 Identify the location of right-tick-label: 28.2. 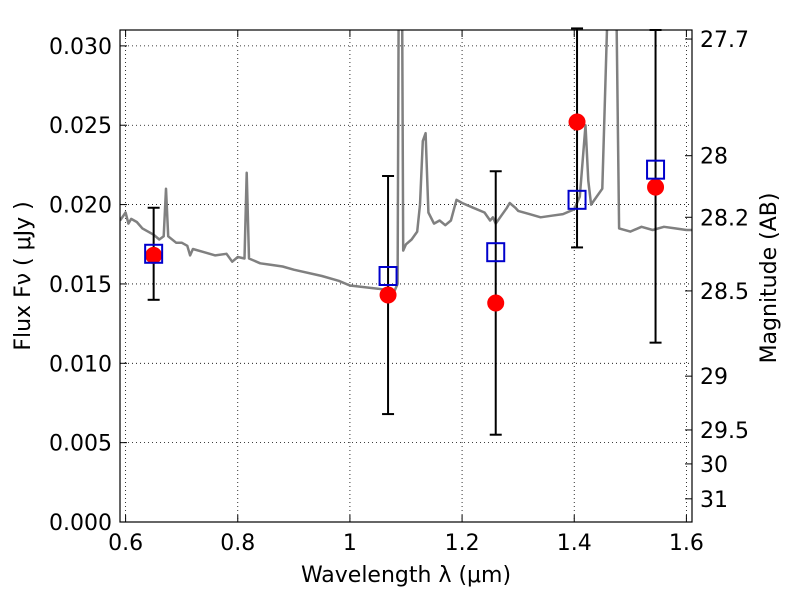
(724, 218).